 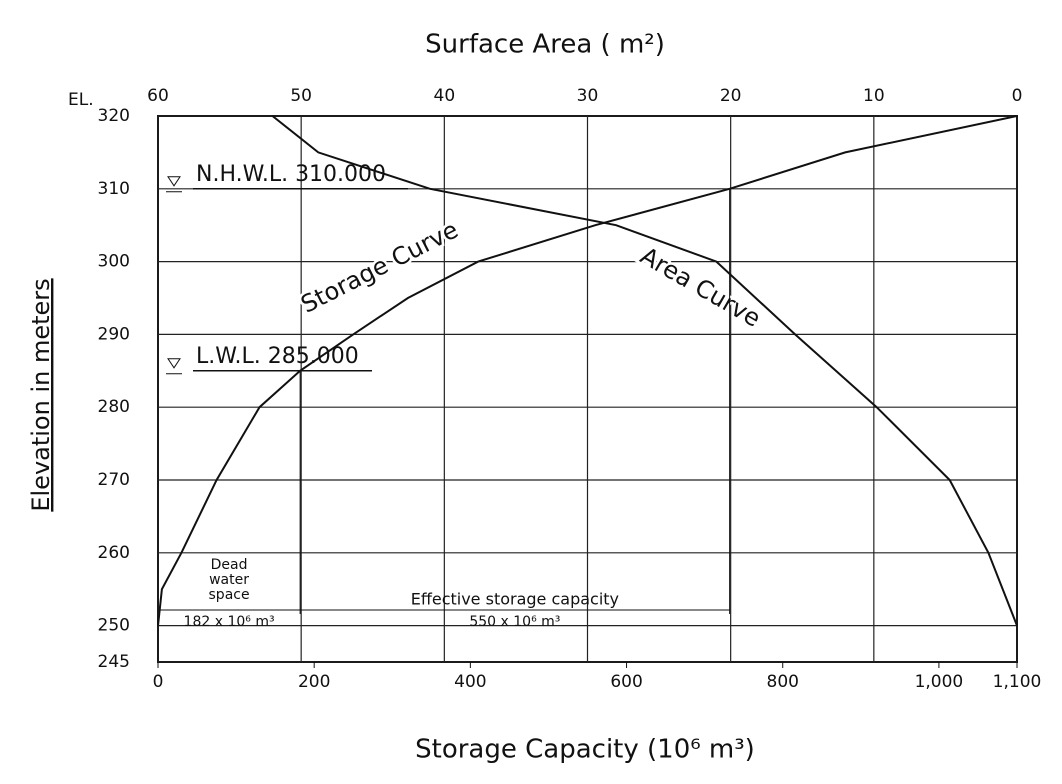 What do you see at coordinates (874, 96) in the screenshot?
I see `x2-tick-label: 10` at bounding box center [874, 96].